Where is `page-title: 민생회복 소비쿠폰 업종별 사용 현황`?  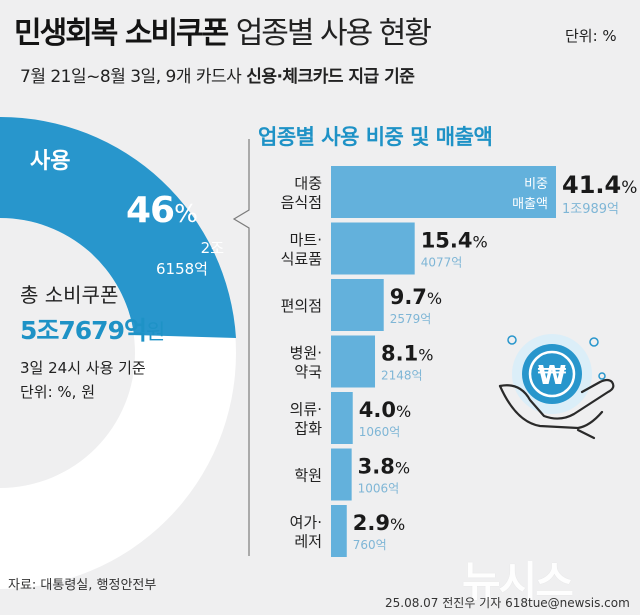 page-title: 민생회복 소비쿠폰 업종별 사용 현황 is located at coordinates (223, 30).